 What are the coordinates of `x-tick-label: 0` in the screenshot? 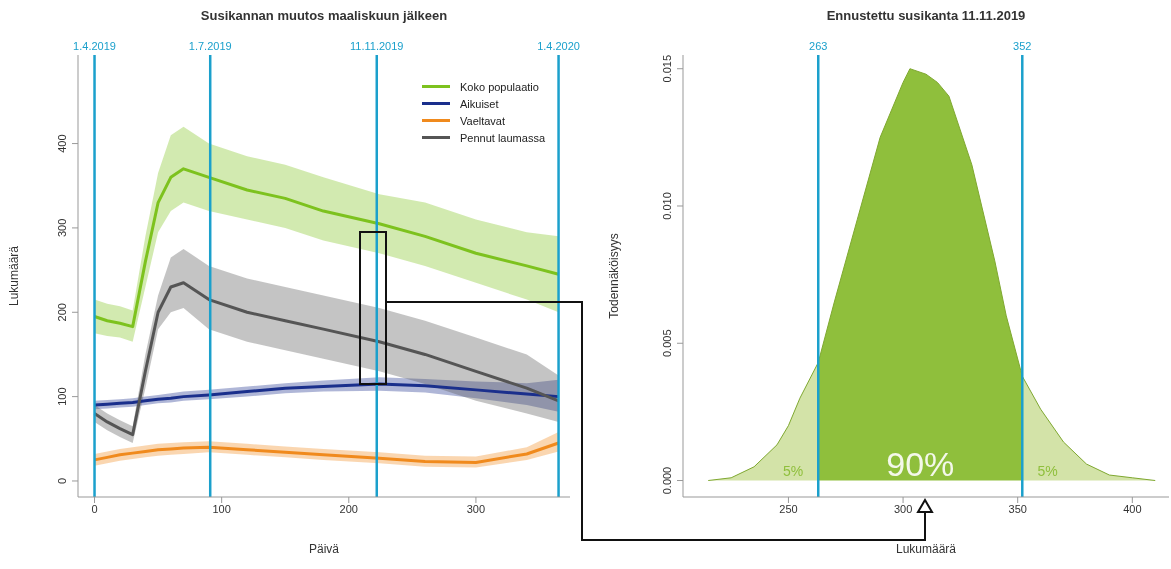 It's located at (94, 508).